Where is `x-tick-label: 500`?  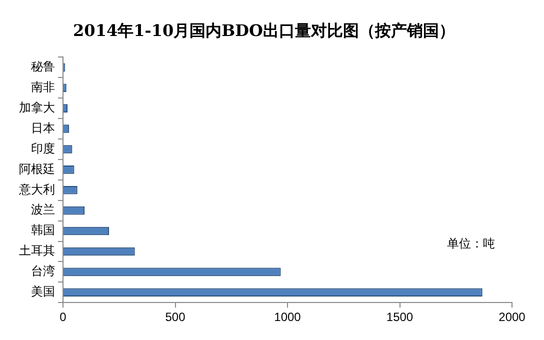
x-tick-label: 500 is located at coordinates (175, 317).